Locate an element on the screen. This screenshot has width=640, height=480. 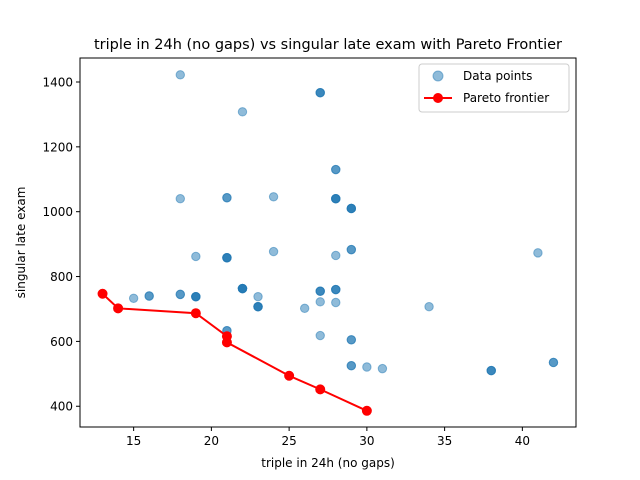
x-tick-label: 15 is located at coordinates (133, 441).